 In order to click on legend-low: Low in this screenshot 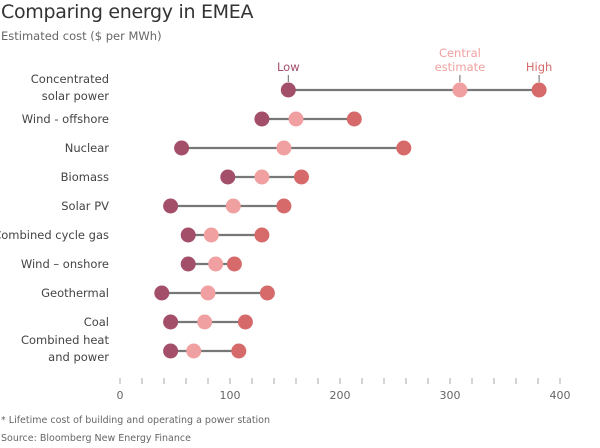, I will do `click(288, 67)`.